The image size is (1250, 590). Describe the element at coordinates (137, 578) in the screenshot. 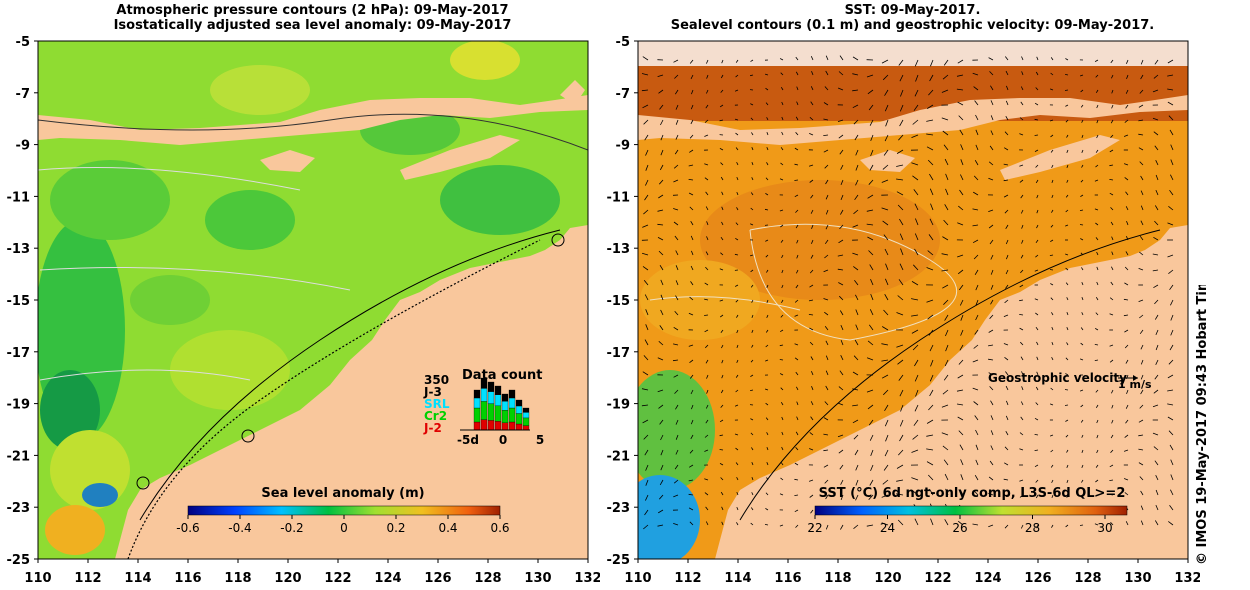

I see `left-lon-label: 114` at that location.